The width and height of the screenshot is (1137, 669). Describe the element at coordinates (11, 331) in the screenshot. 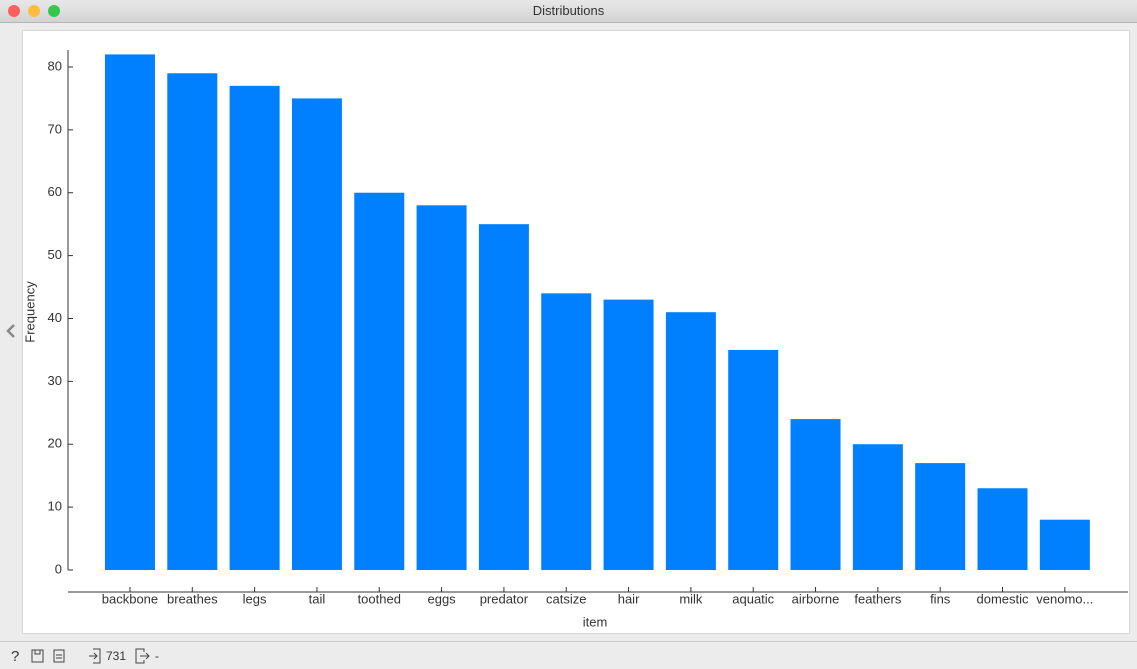

I see `collapse-arrow` at that location.